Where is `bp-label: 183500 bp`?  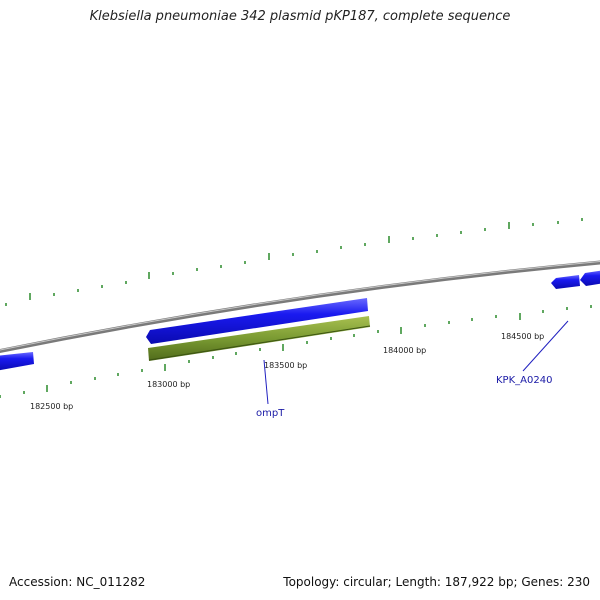
bp-label: 183500 bp is located at coordinates (285, 365).